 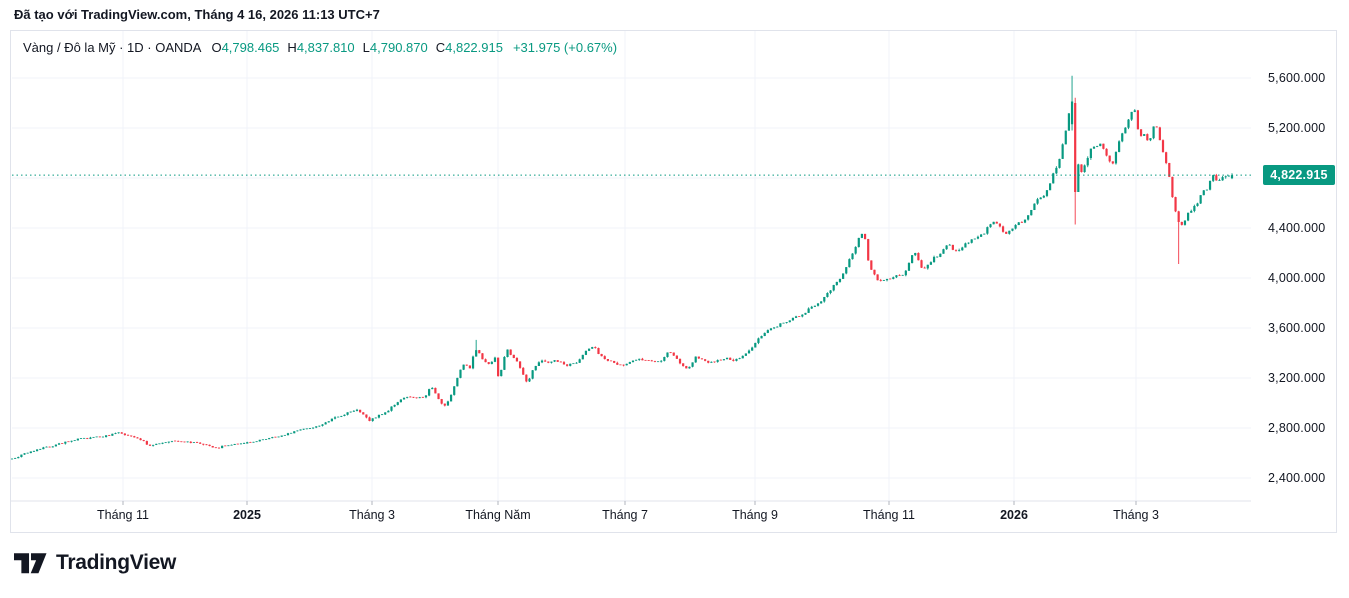 What do you see at coordinates (1297, 428) in the screenshot?
I see `price-tick-label: 2,800.000` at bounding box center [1297, 428].